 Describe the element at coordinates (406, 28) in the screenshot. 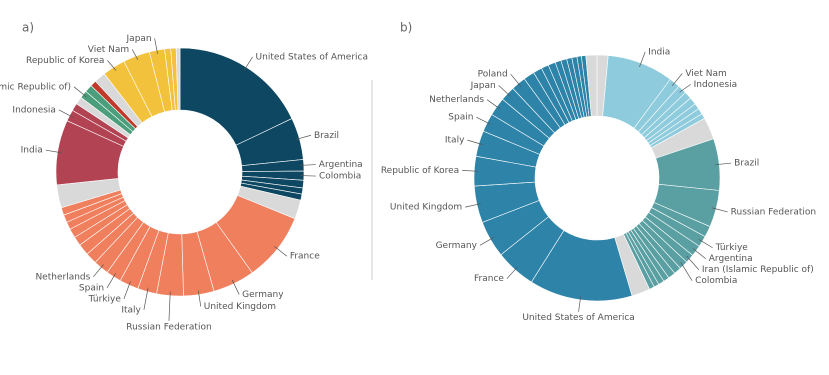

I see `panel-label: b)` at that location.